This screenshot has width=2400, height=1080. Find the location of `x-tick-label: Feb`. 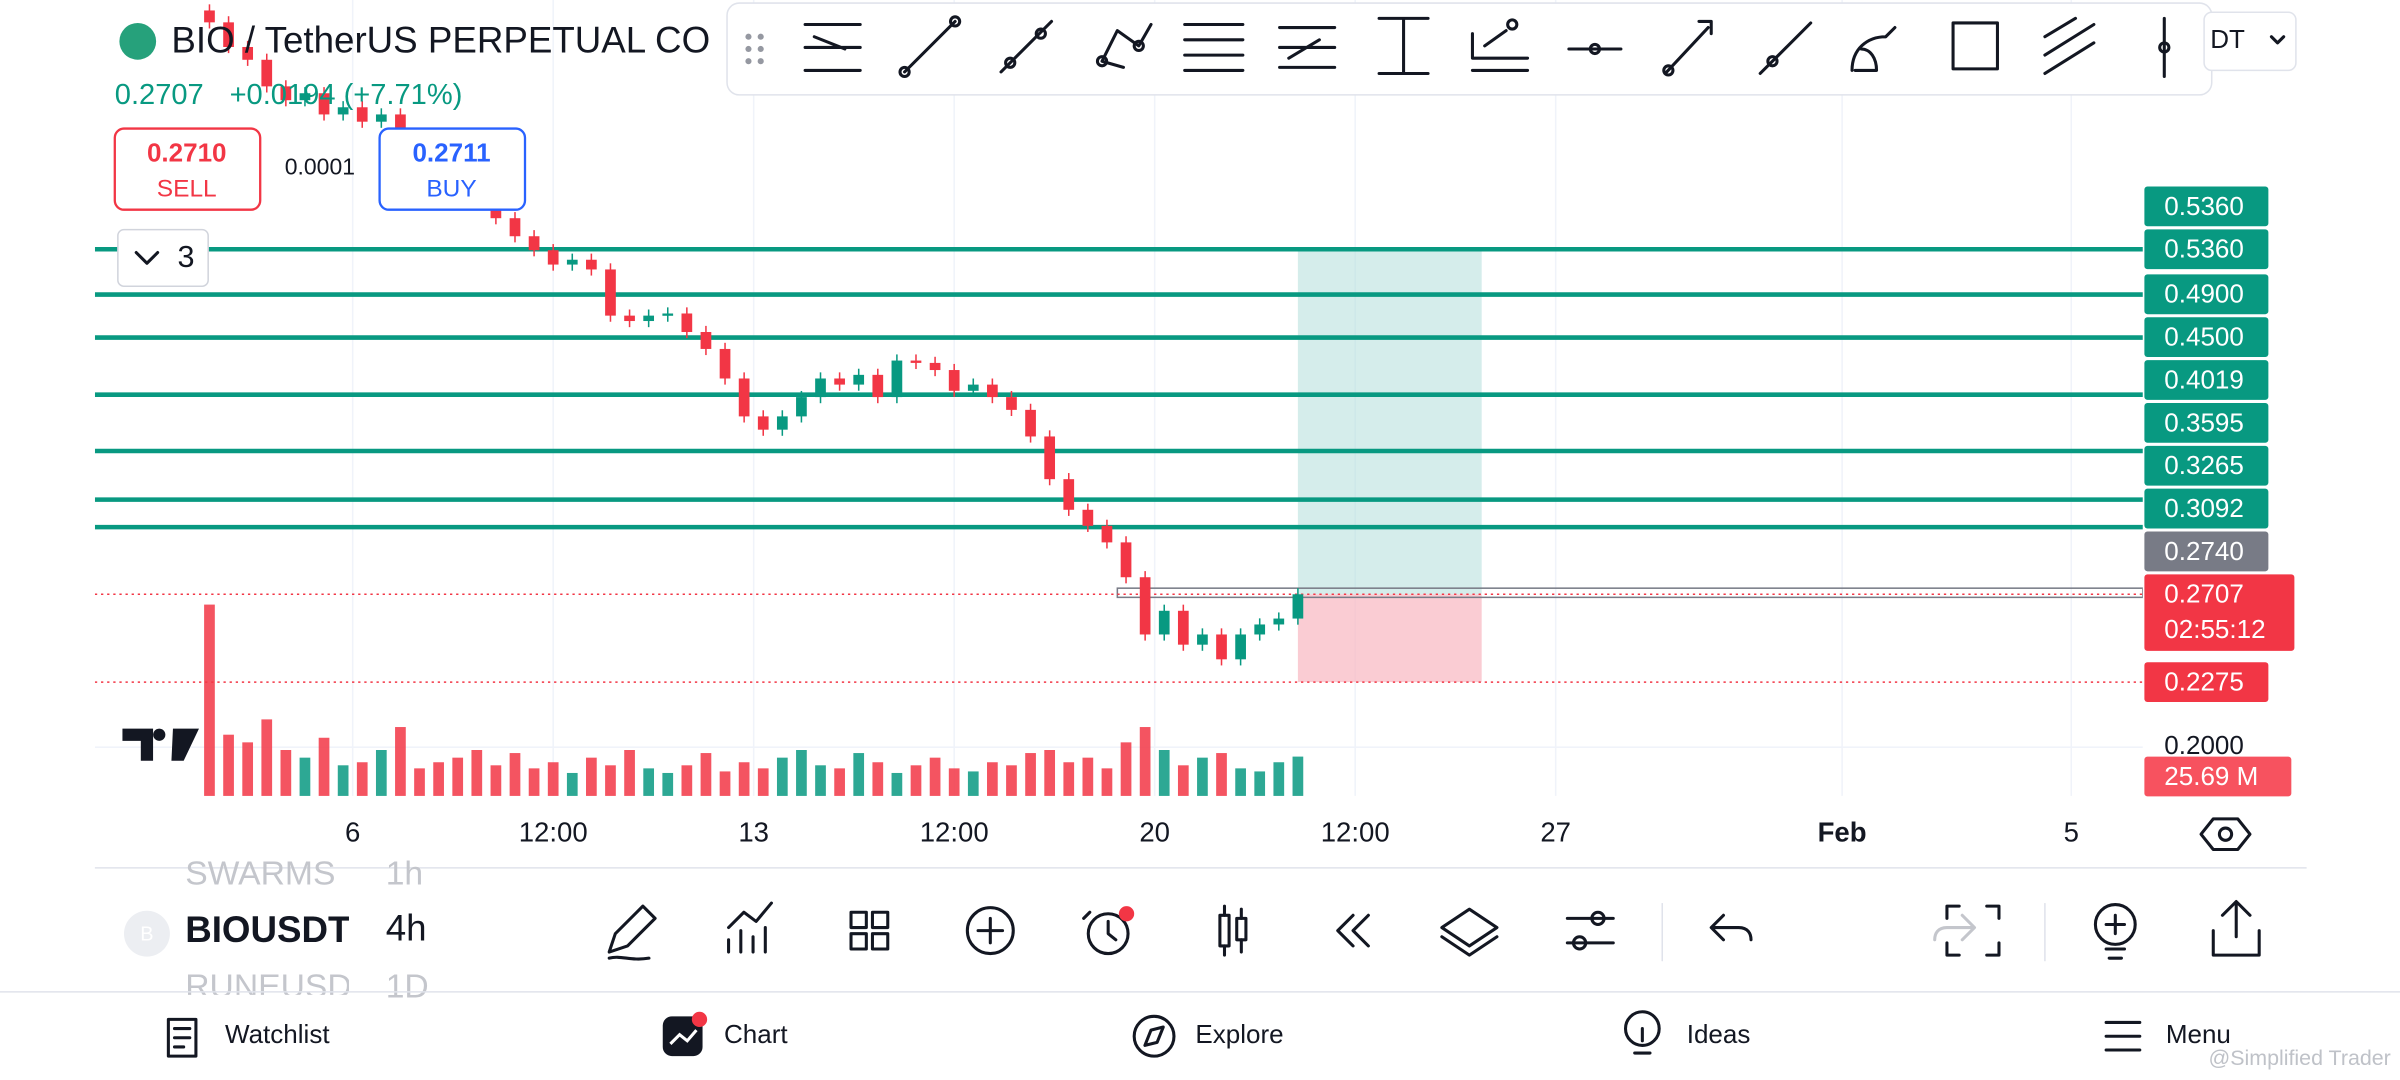

x-tick-label: Feb is located at coordinates (1842, 831).